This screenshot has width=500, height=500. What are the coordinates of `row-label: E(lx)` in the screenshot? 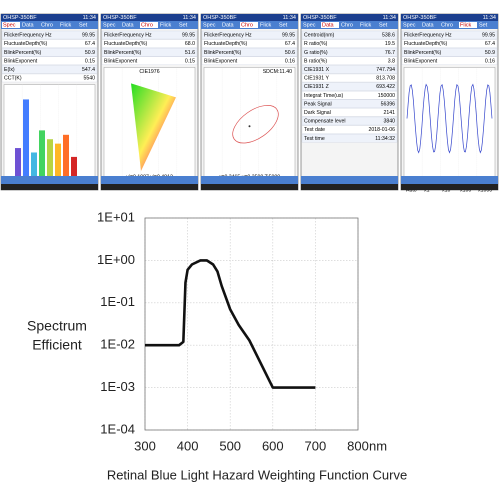 It's located at (9, 70).